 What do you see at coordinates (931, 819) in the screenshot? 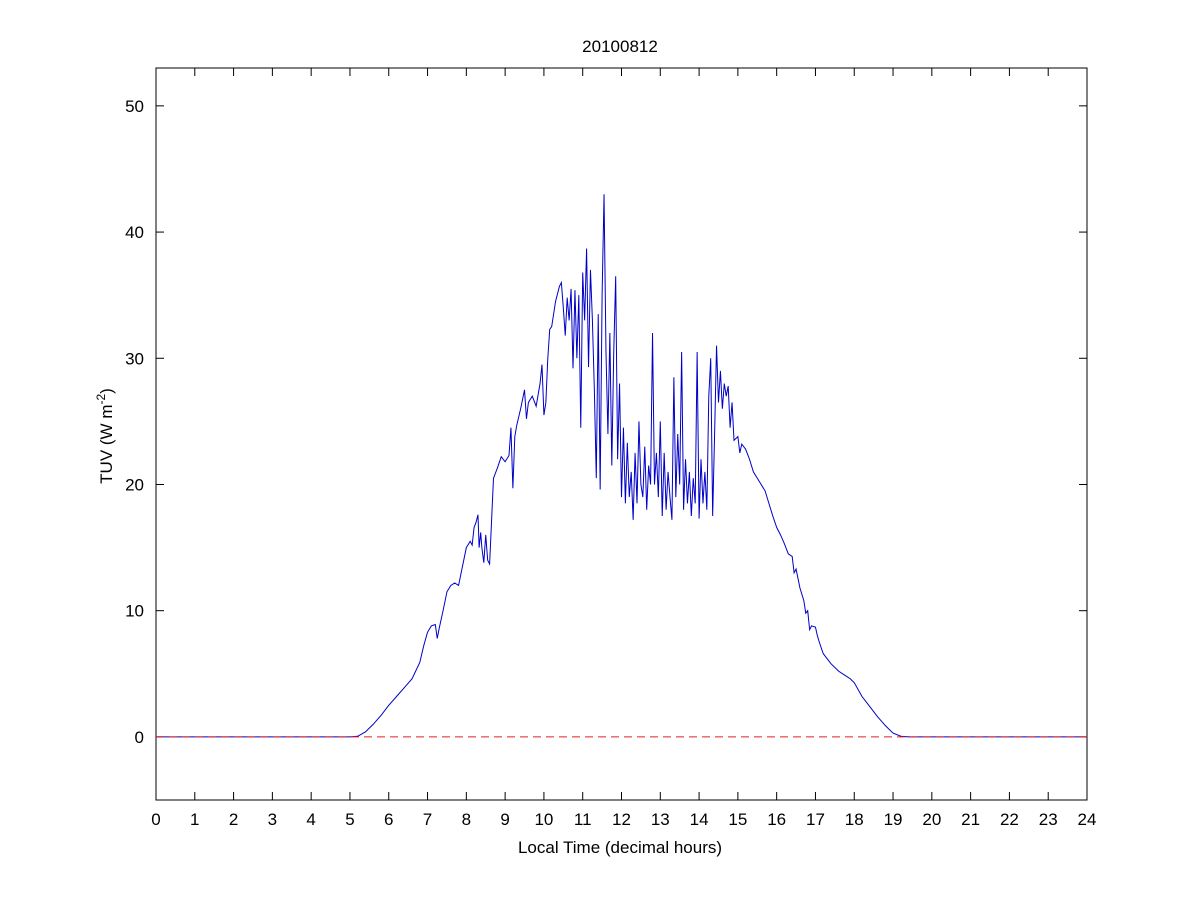
I see `x-tick-label: 20` at bounding box center [931, 819].